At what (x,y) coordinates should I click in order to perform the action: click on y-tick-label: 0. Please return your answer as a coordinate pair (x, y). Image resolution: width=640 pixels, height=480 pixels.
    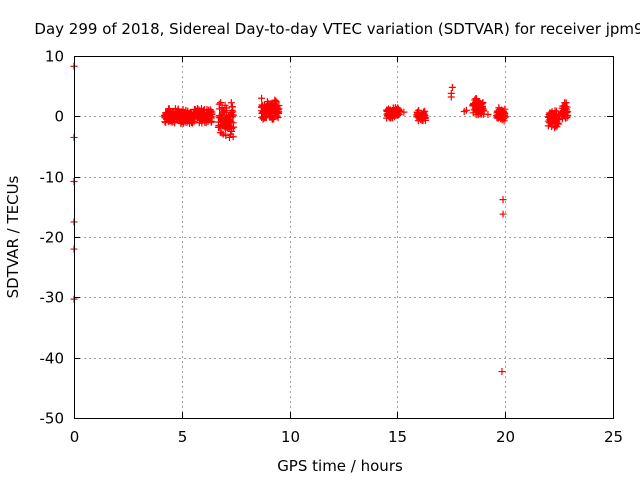
    Looking at the image, I should click on (59, 117).